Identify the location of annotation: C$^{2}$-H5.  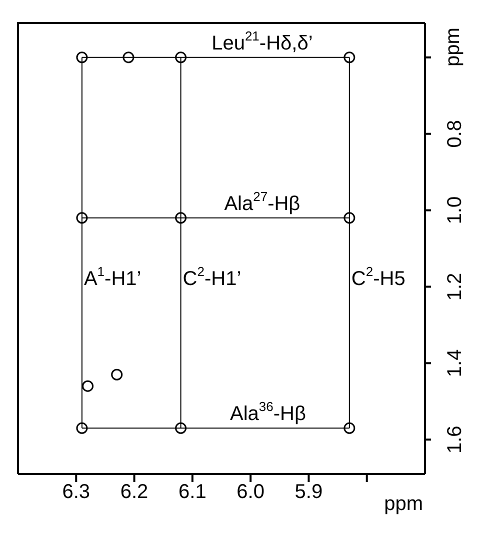
(378, 277).